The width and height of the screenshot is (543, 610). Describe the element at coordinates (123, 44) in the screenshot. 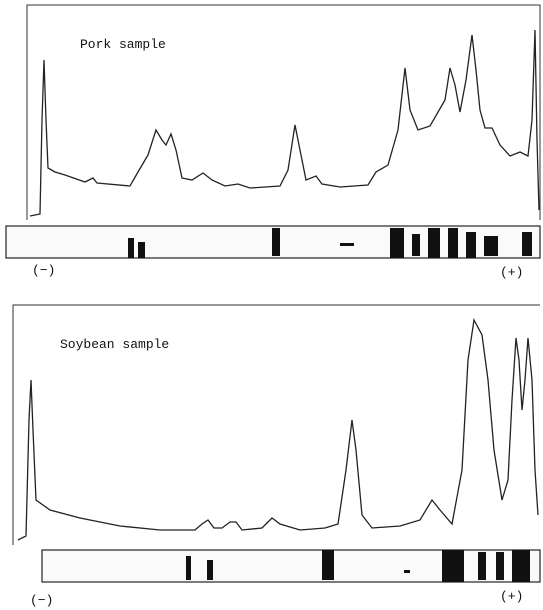

I see `panel-title: Pork sample` at that location.